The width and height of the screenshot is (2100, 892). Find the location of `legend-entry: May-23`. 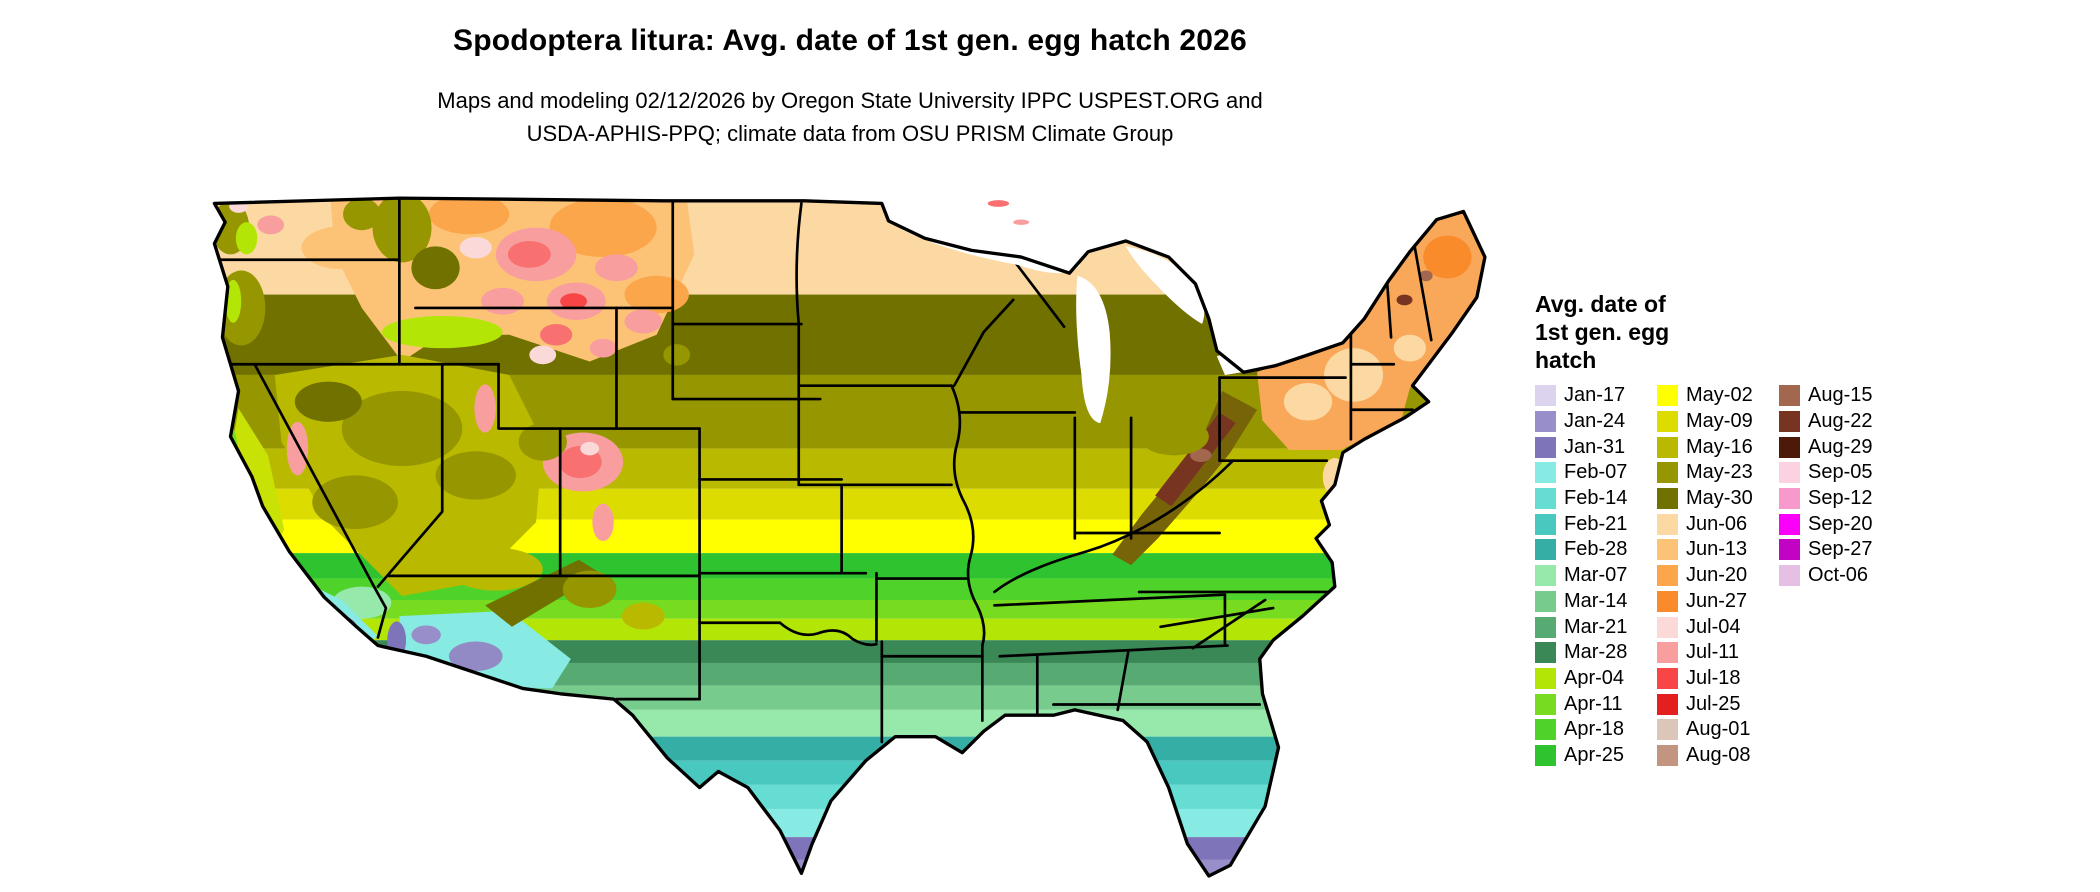

legend-entry: May-23 is located at coordinates (1718, 473).